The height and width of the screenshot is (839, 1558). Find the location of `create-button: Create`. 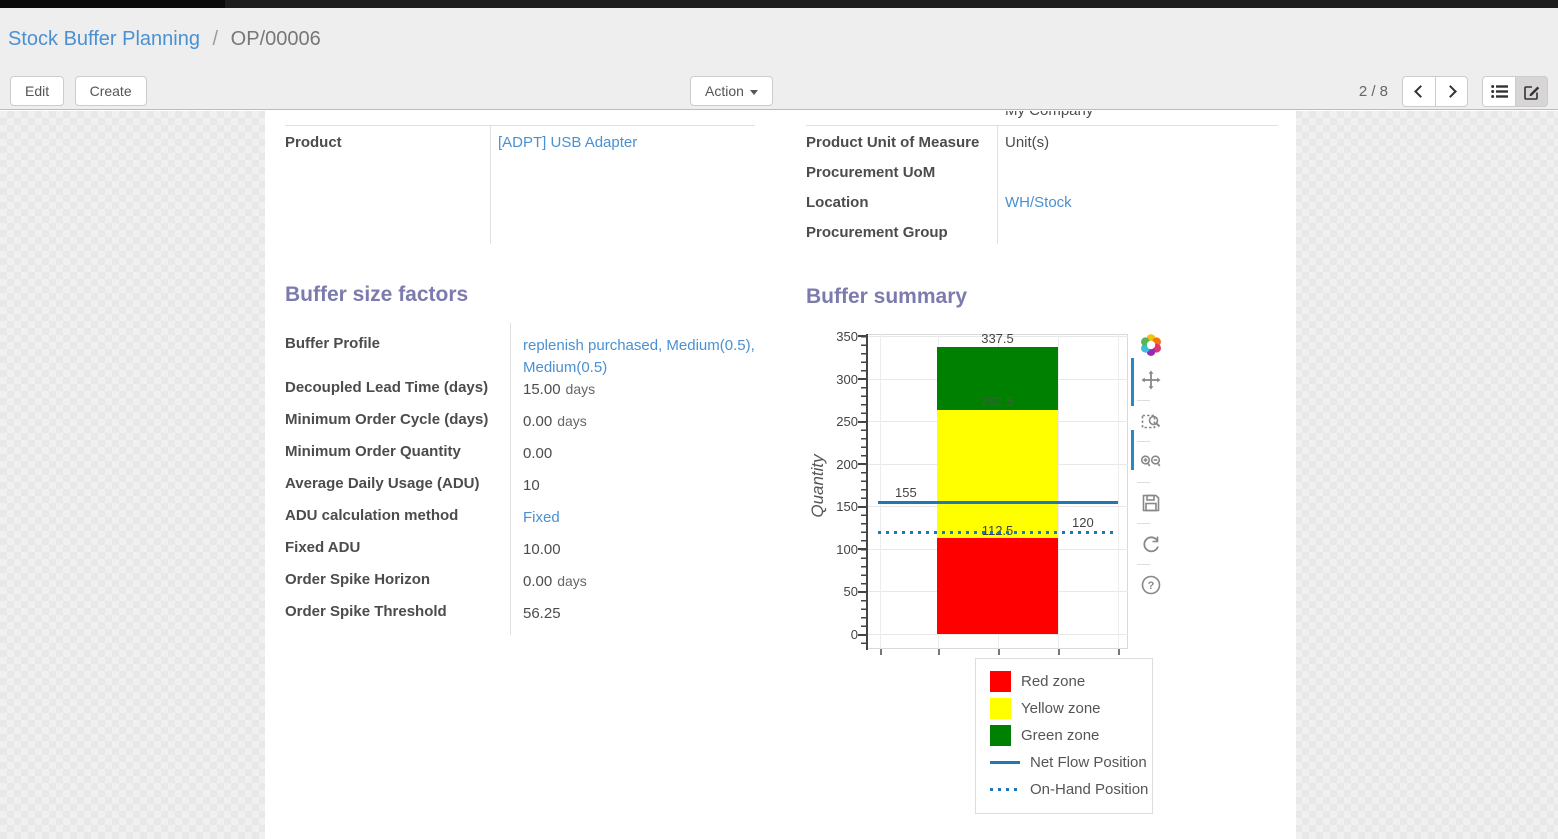

create-button: Create is located at coordinates (110, 91).